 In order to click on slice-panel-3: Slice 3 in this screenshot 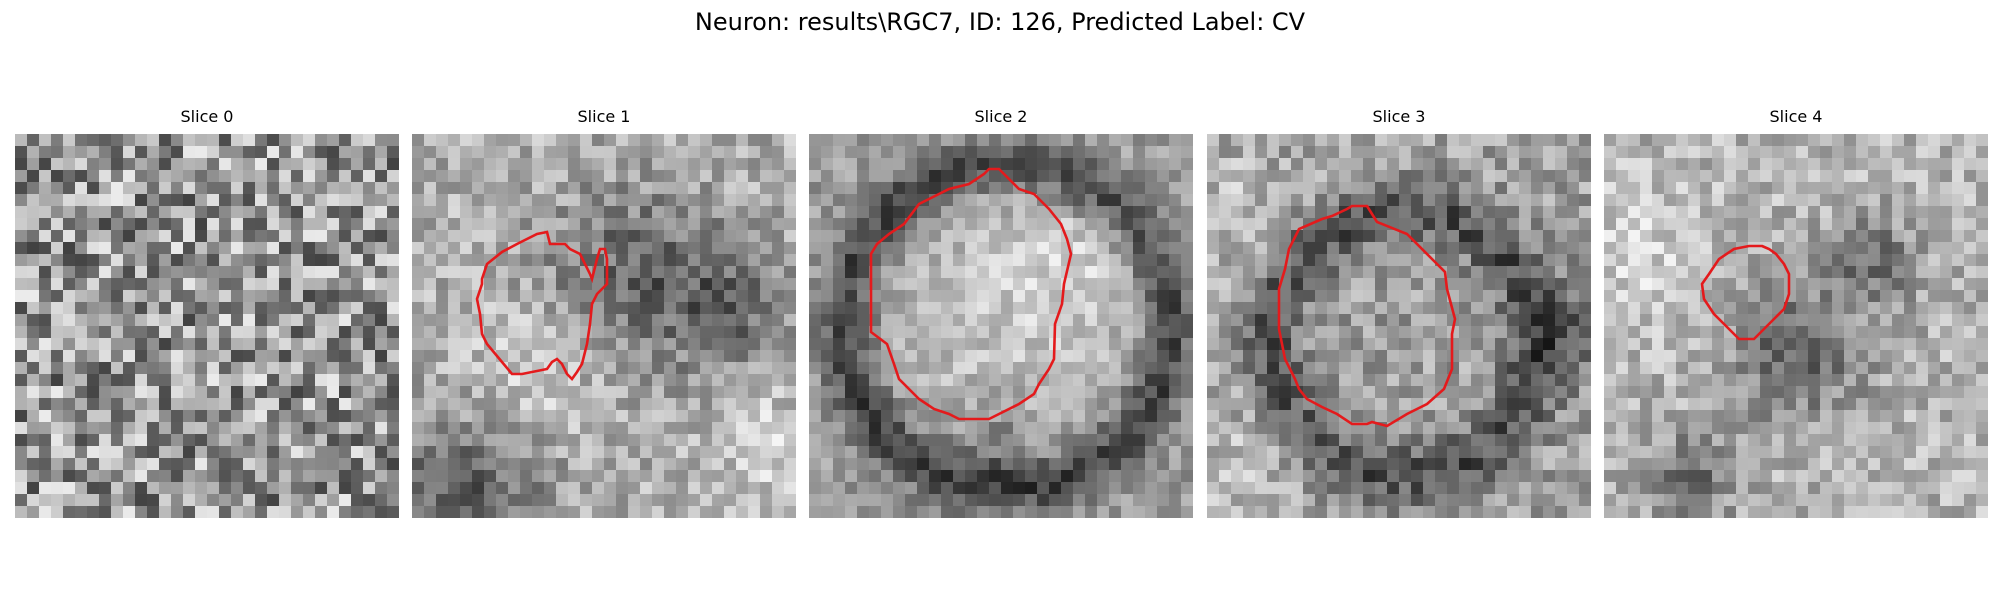, I will do `click(1399, 315)`.